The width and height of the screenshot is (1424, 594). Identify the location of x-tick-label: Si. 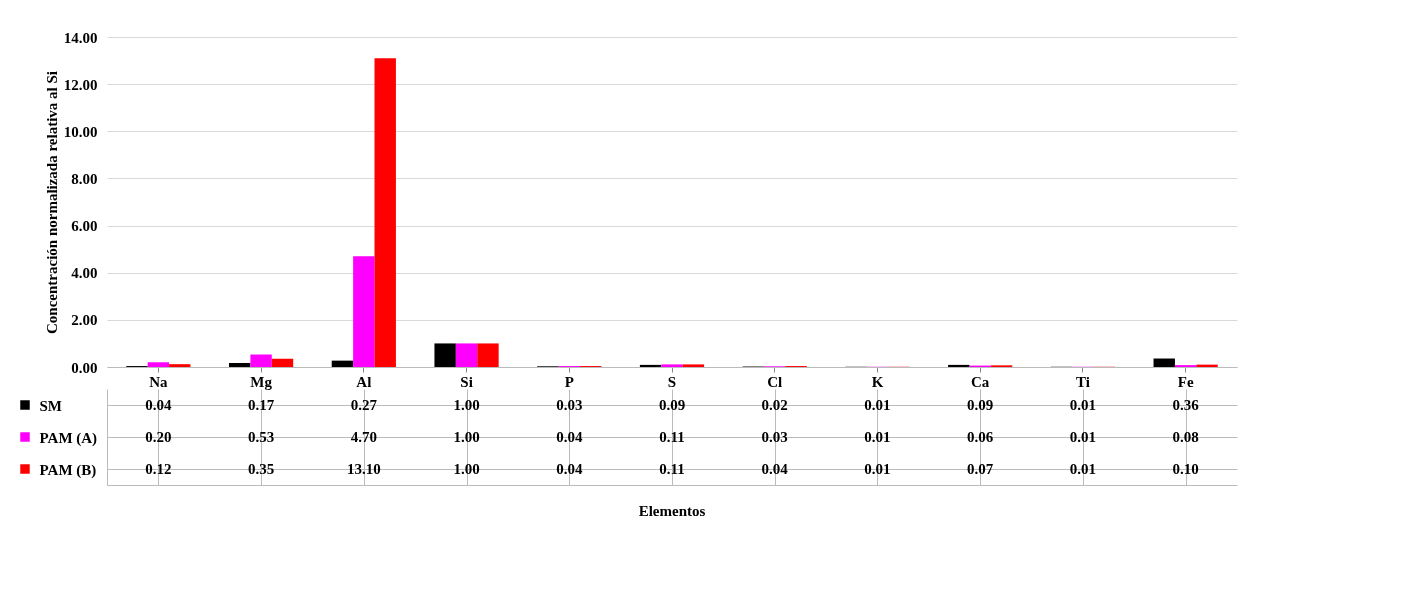
(466, 381).